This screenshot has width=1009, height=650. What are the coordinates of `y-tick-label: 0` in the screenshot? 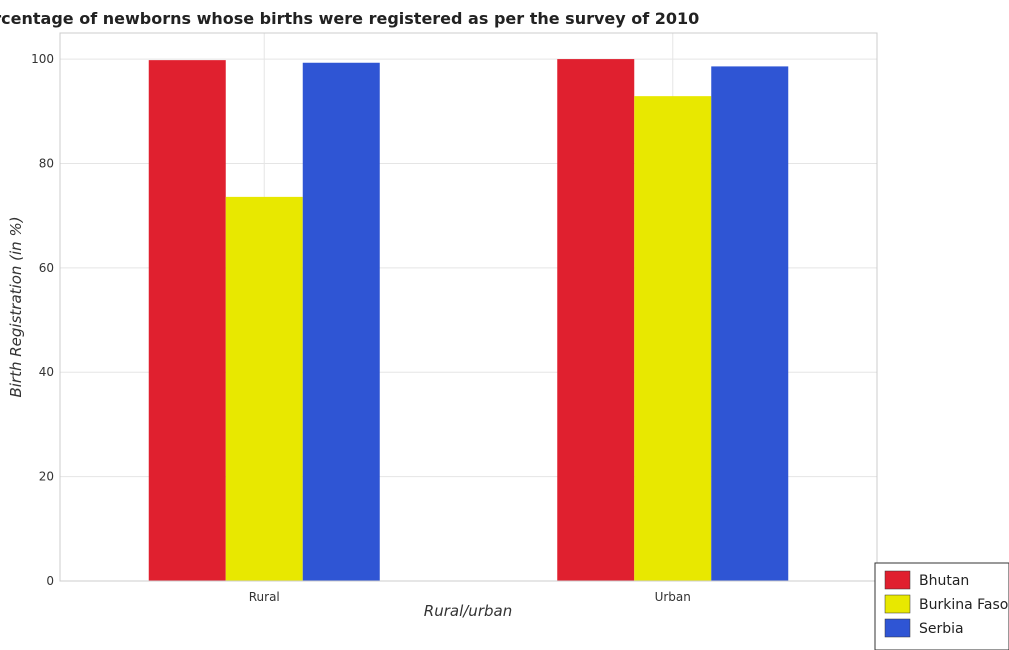 It's located at (50, 581).